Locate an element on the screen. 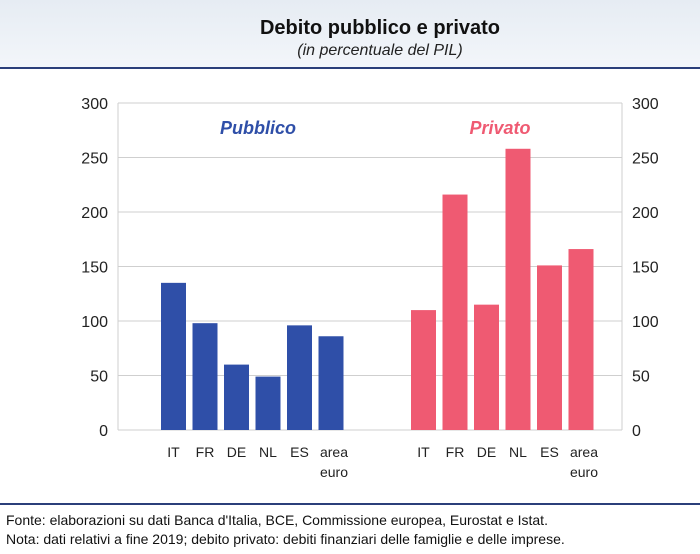 The width and height of the screenshot is (700, 554). bar-privato-fr is located at coordinates (455, 312).